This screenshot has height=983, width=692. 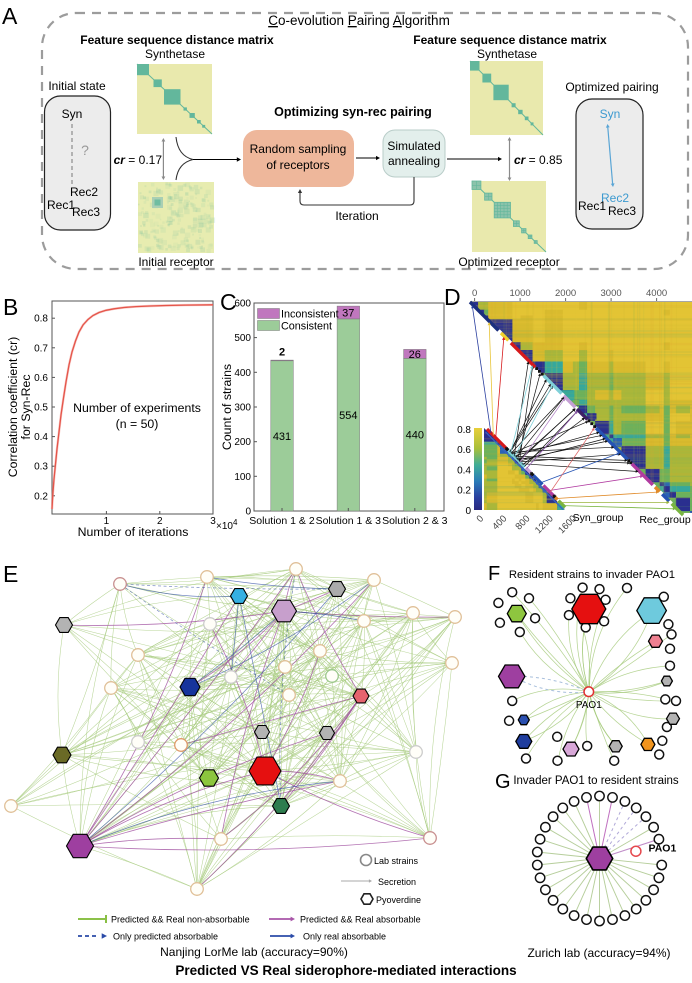 I want to click on svg-text: Count of strains, so click(x=227, y=407).